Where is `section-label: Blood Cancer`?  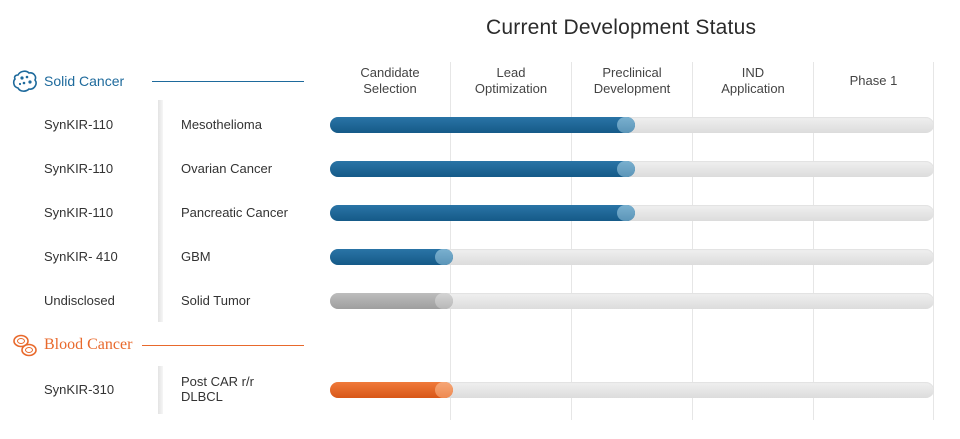 section-label: Blood Cancer is located at coordinates (88, 344).